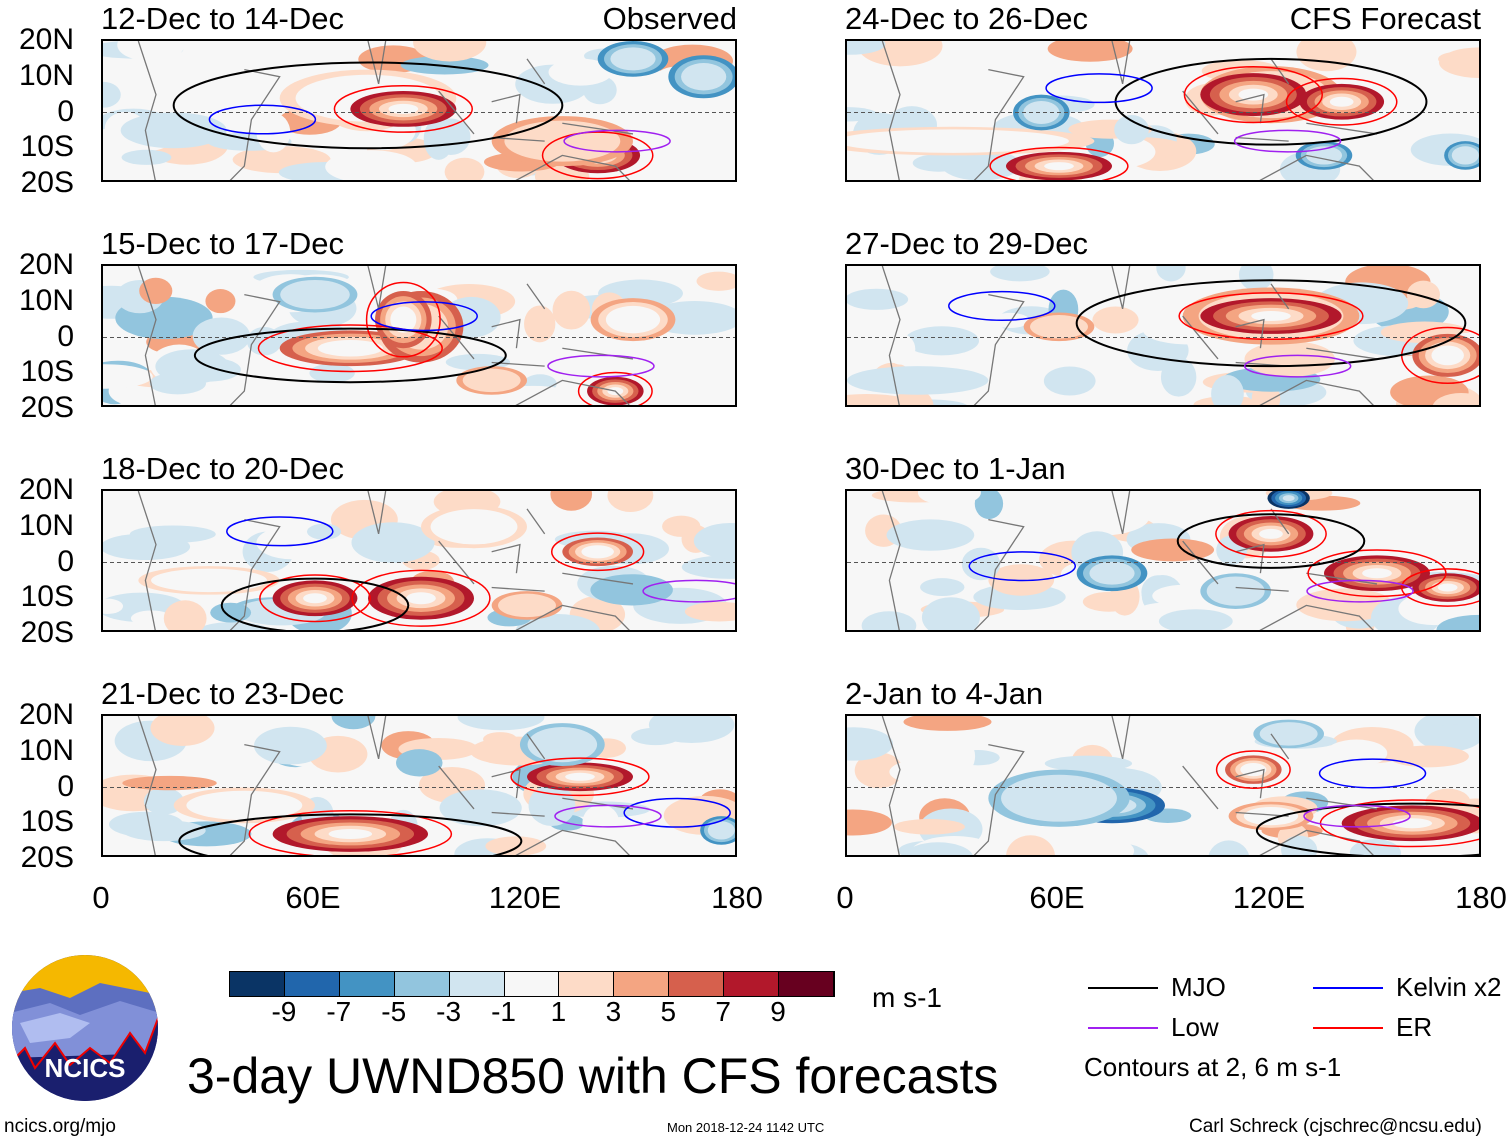 The width and height of the screenshot is (1510, 1142). Describe the element at coordinates (593, 1076) in the screenshot. I see `figure-title: 3-day UWND850 with CFS forecasts` at that location.